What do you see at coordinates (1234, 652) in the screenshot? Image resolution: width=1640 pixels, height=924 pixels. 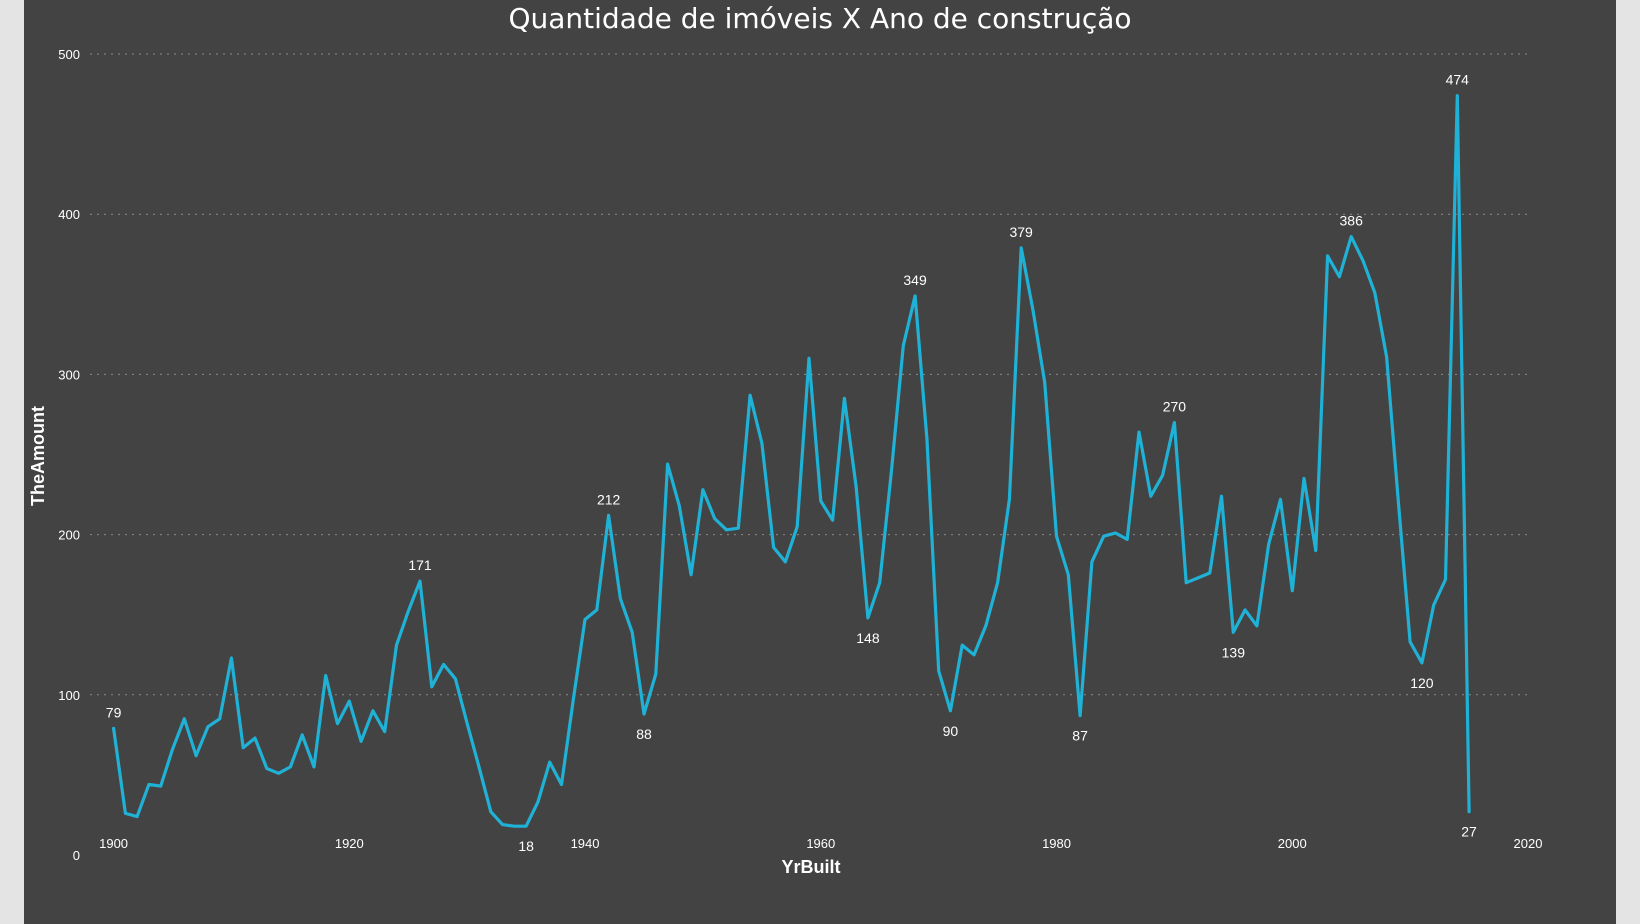 I see `data-label: 139` at bounding box center [1234, 652].